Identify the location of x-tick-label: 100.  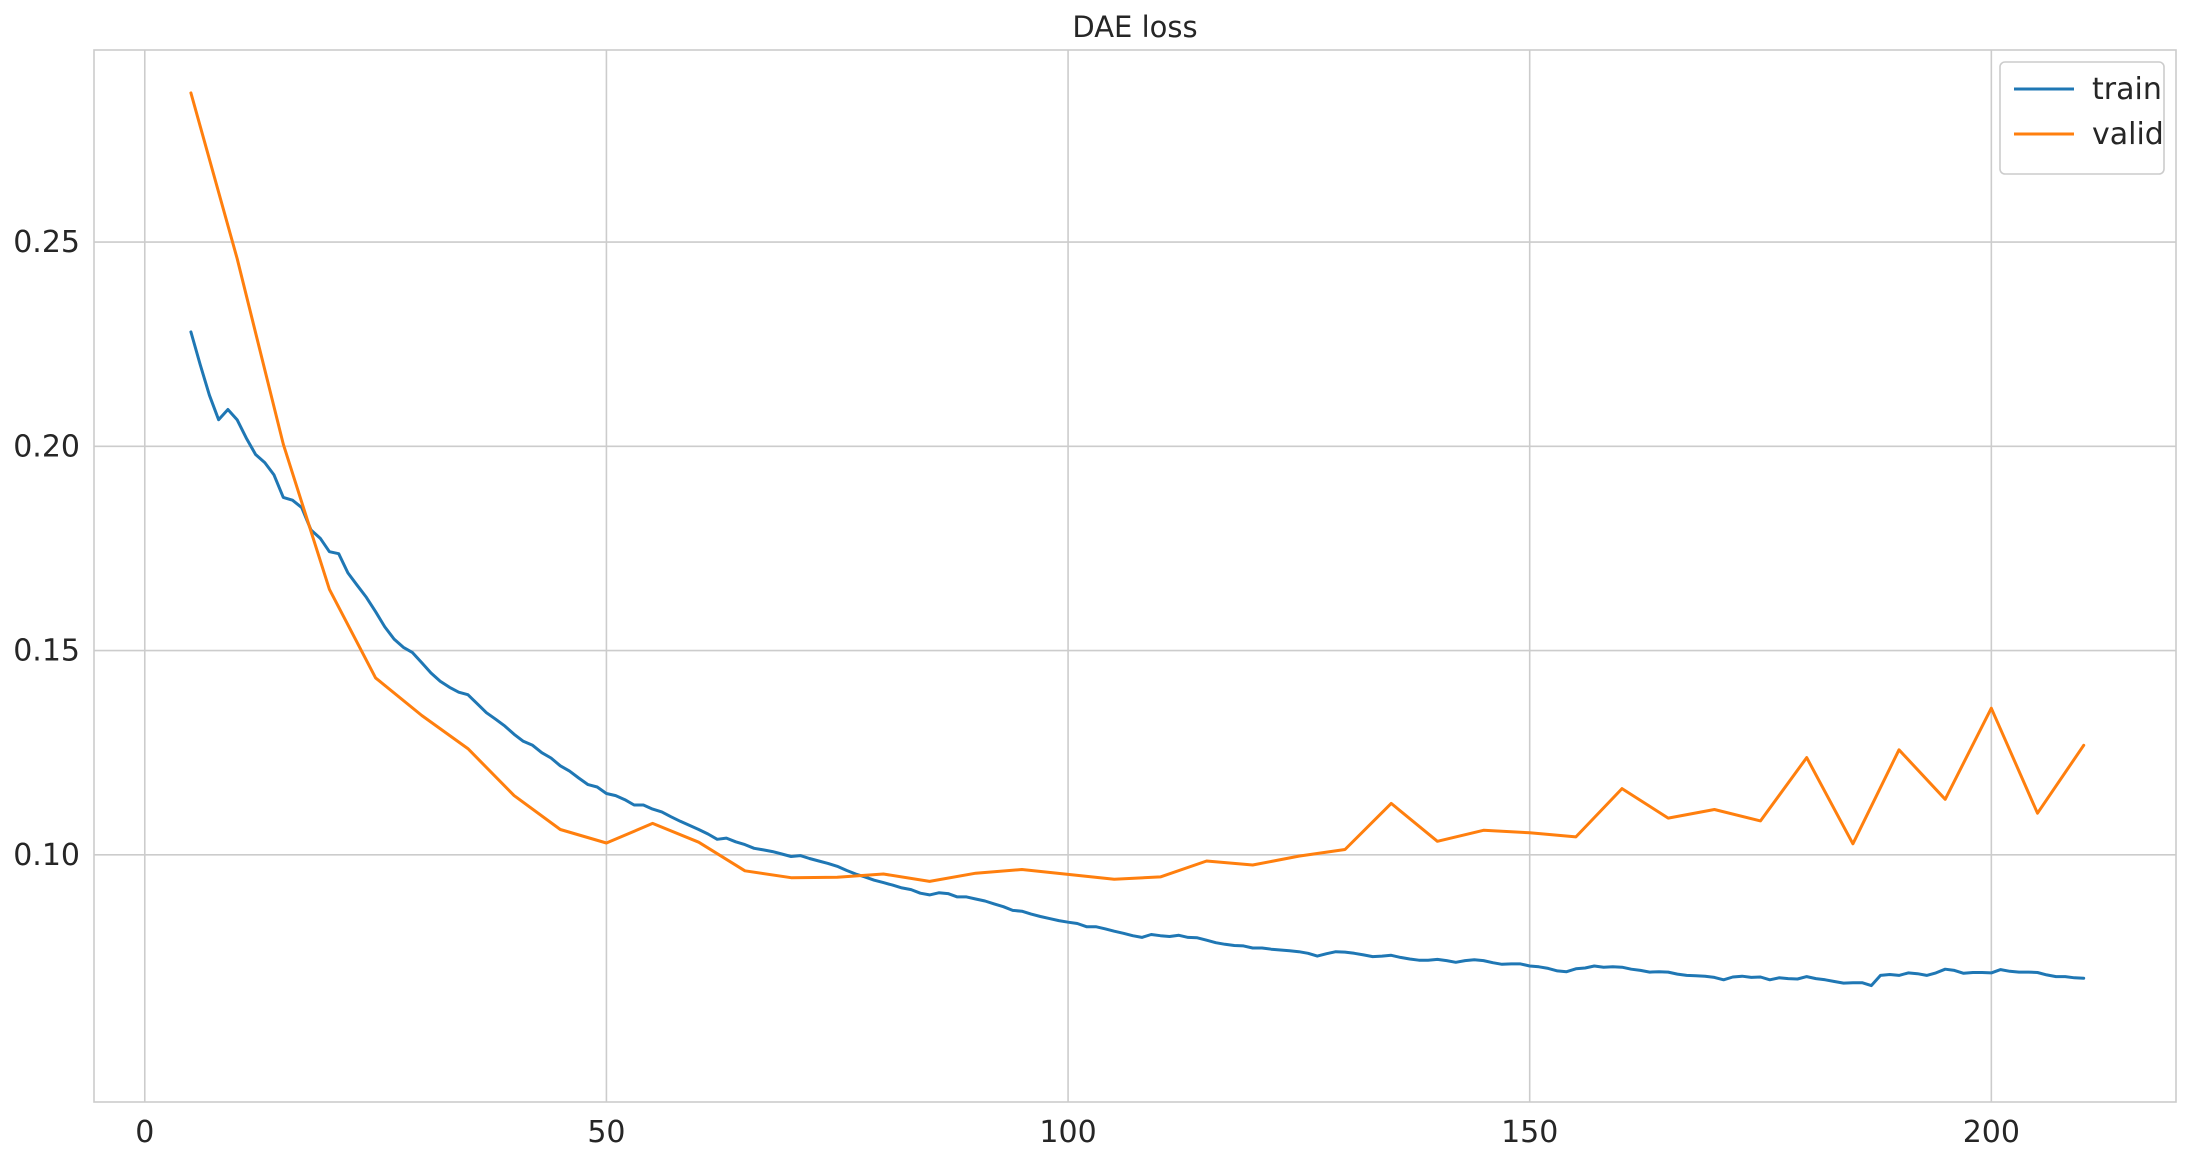
(1067, 1132).